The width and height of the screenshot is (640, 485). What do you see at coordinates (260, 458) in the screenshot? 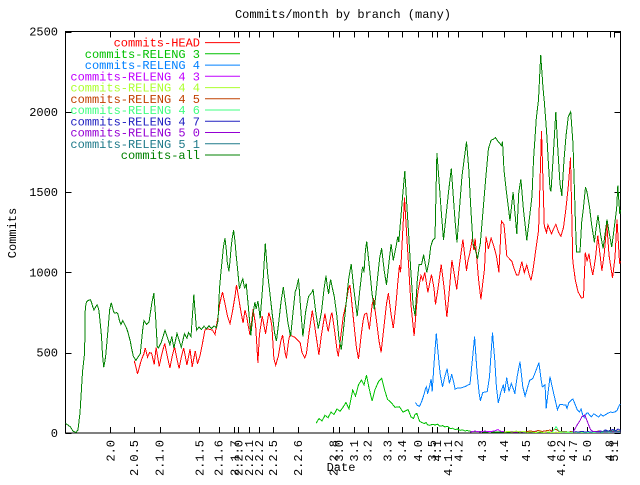
I see `svg-text: 2.2.2` at bounding box center [260, 458].